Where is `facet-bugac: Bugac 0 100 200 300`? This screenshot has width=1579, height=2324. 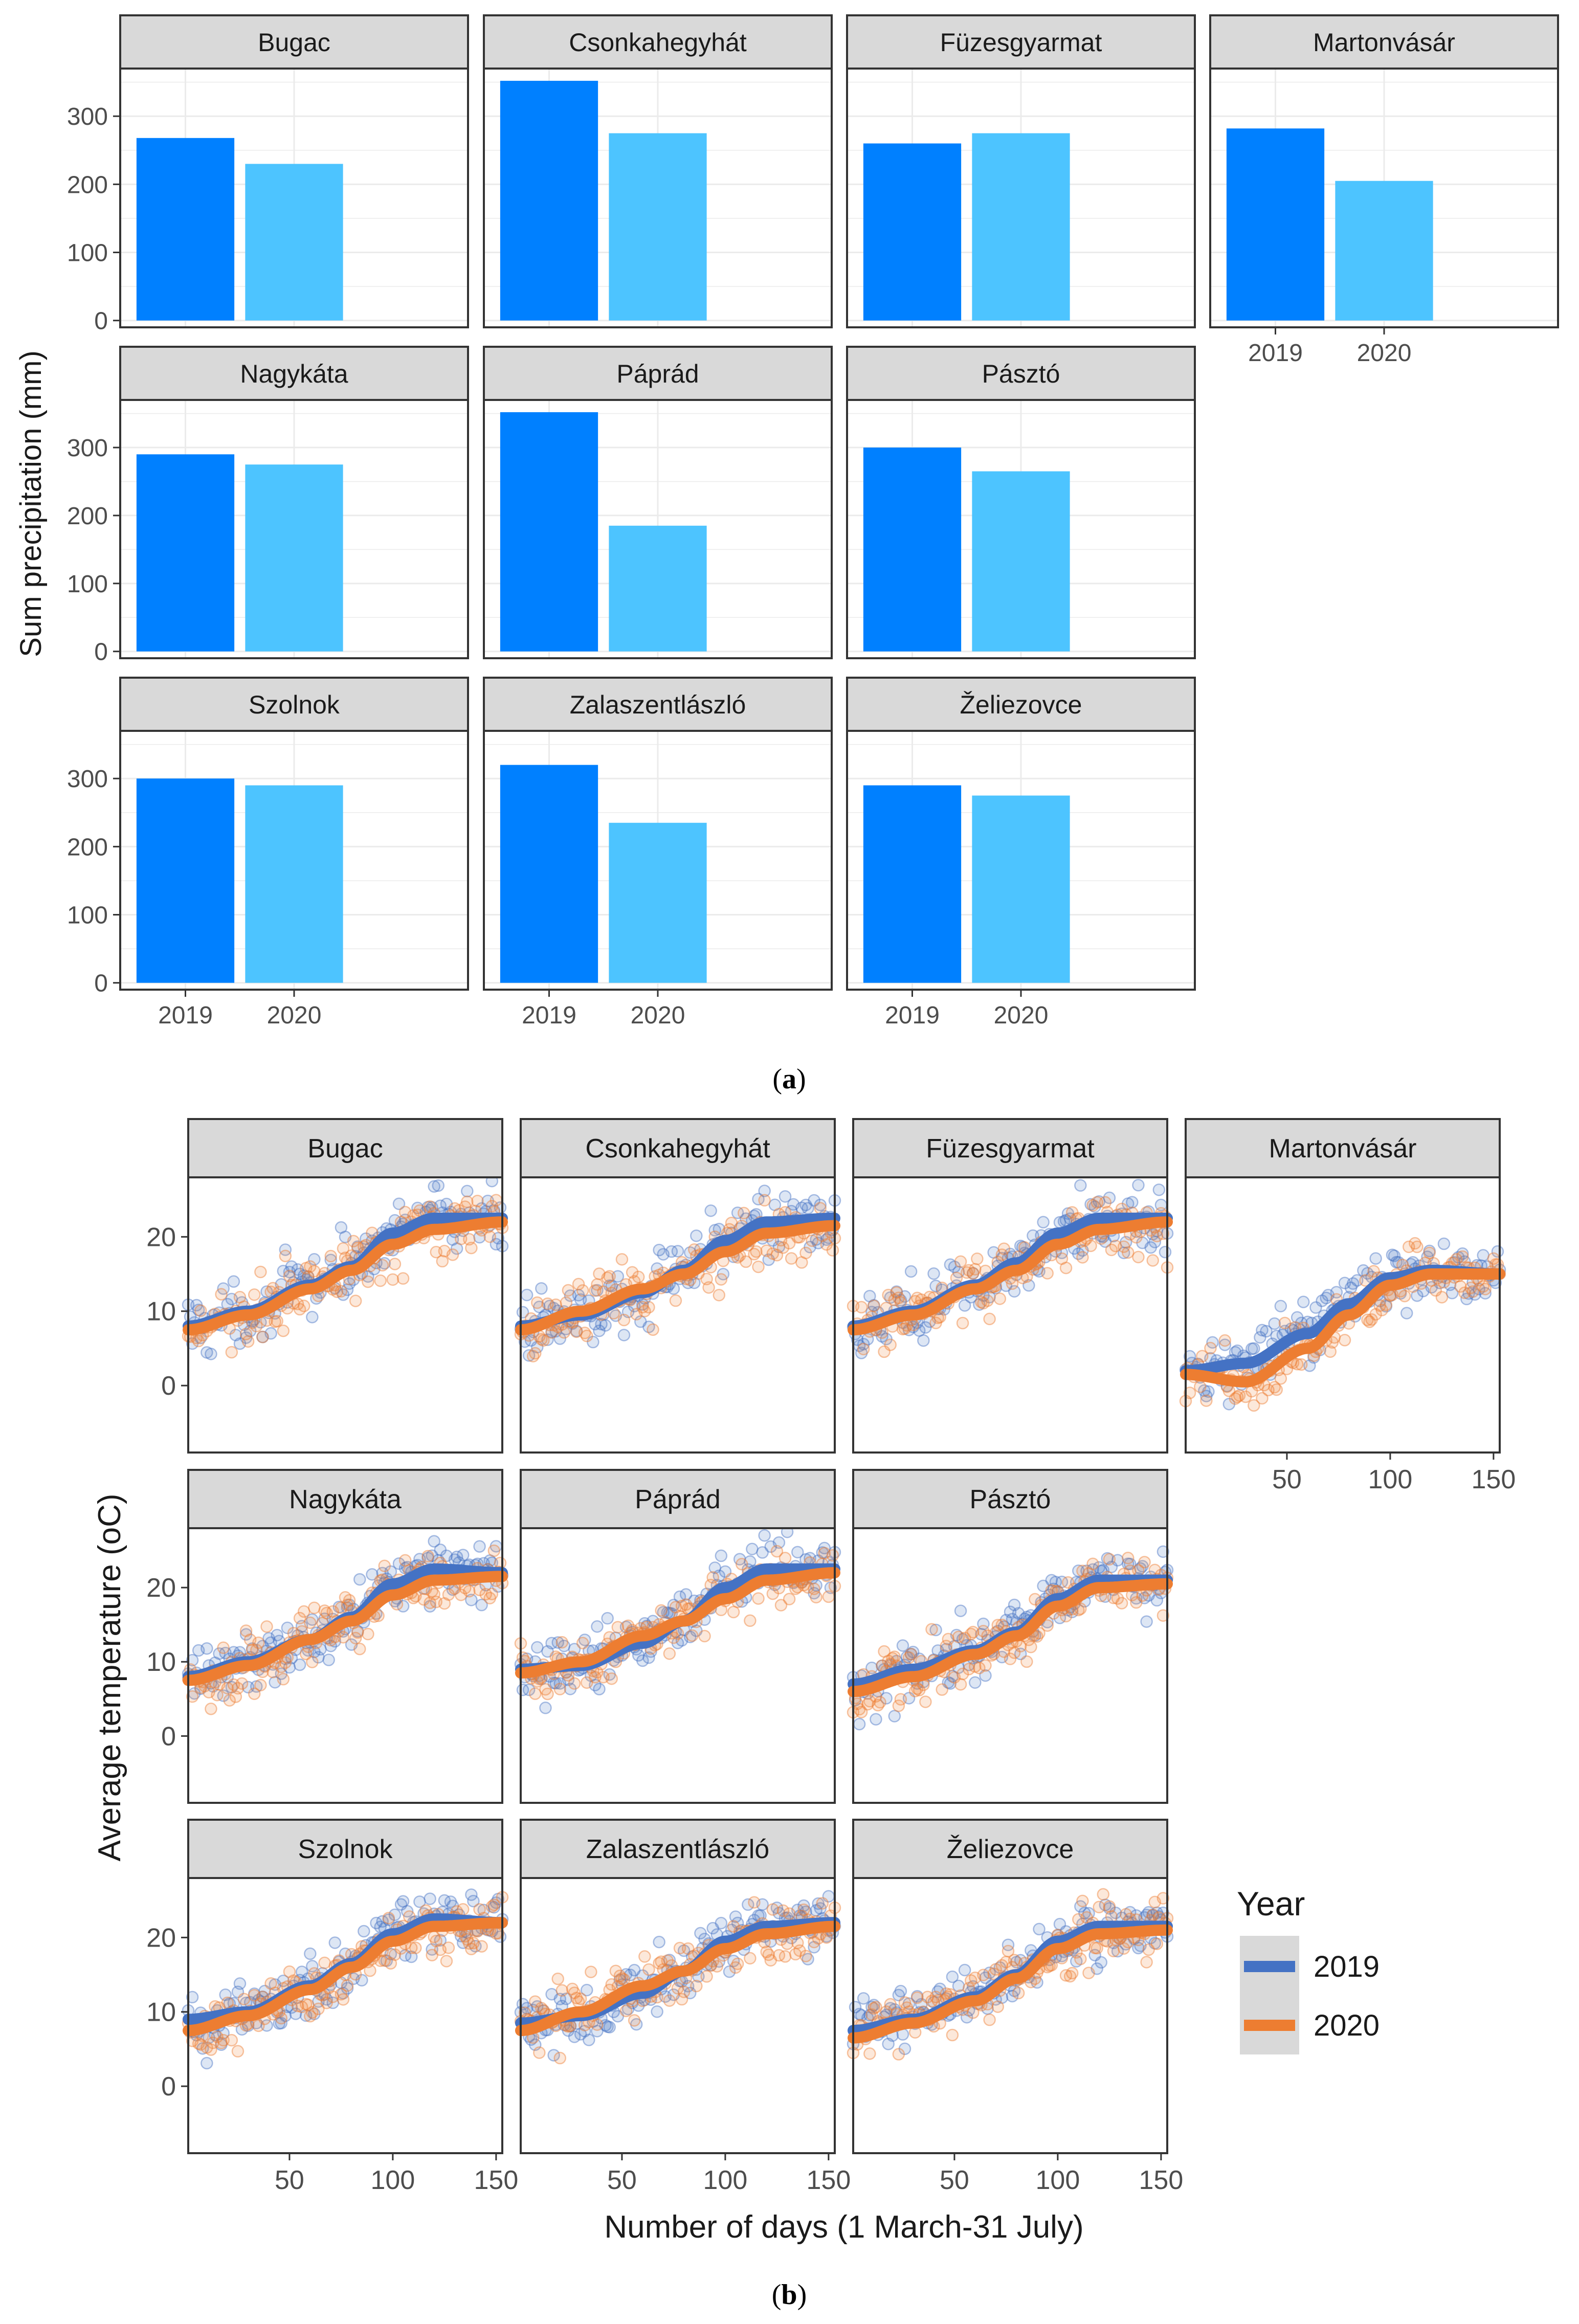
facet-bugac: Bugac 0 100 200 300 is located at coordinates (268, 174).